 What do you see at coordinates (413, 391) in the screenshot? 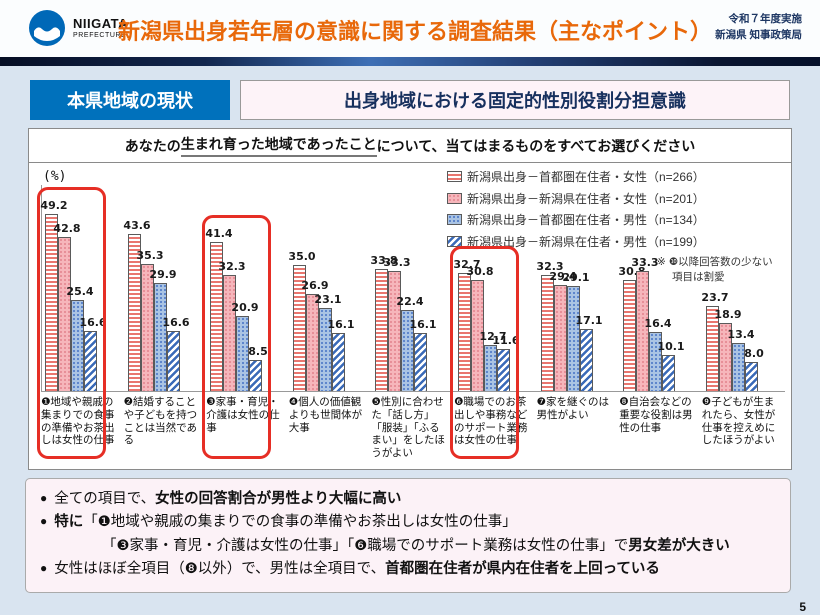
I see `x-axis-line` at bounding box center [413, 391].